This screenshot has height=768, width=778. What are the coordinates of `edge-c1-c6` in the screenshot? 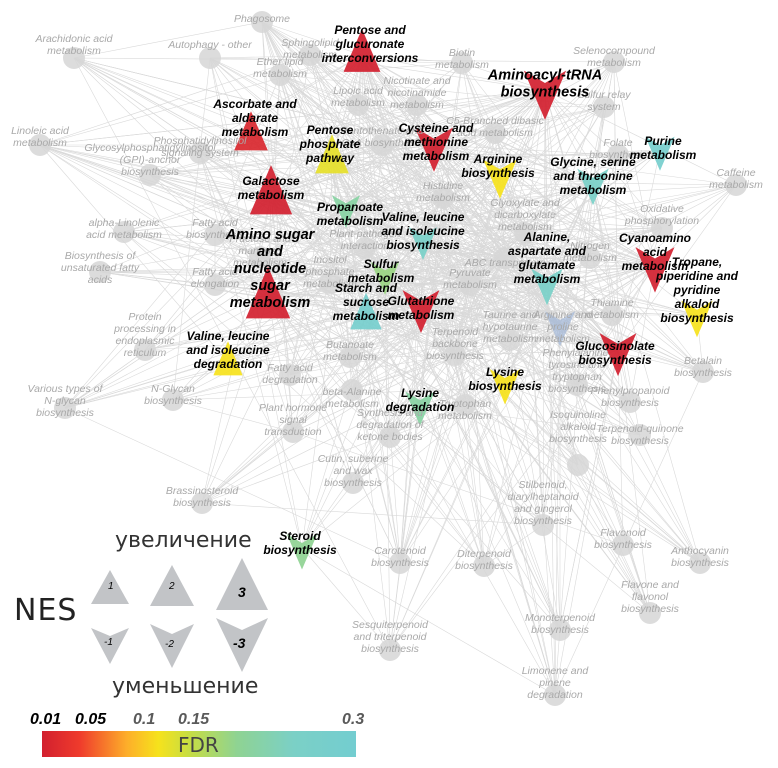 It's located at (347, 106).